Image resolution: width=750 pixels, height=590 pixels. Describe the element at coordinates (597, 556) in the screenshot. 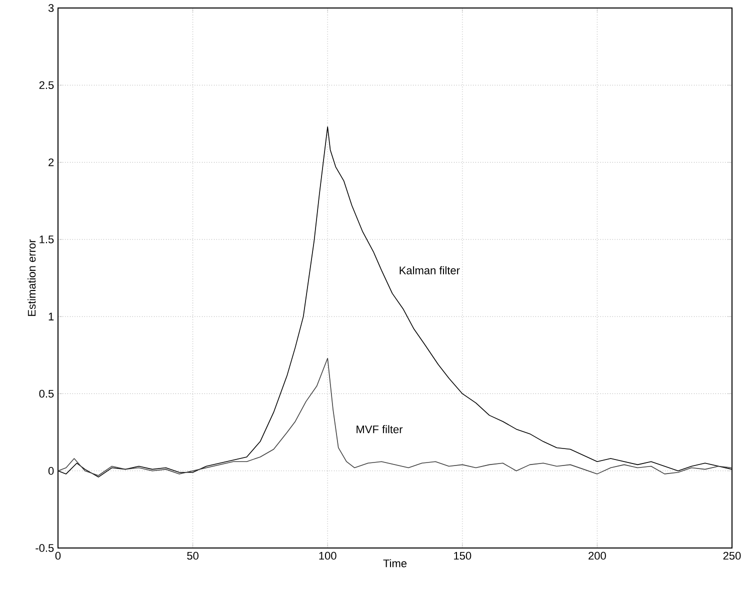

I see `x-tick-label: 200` at that location.